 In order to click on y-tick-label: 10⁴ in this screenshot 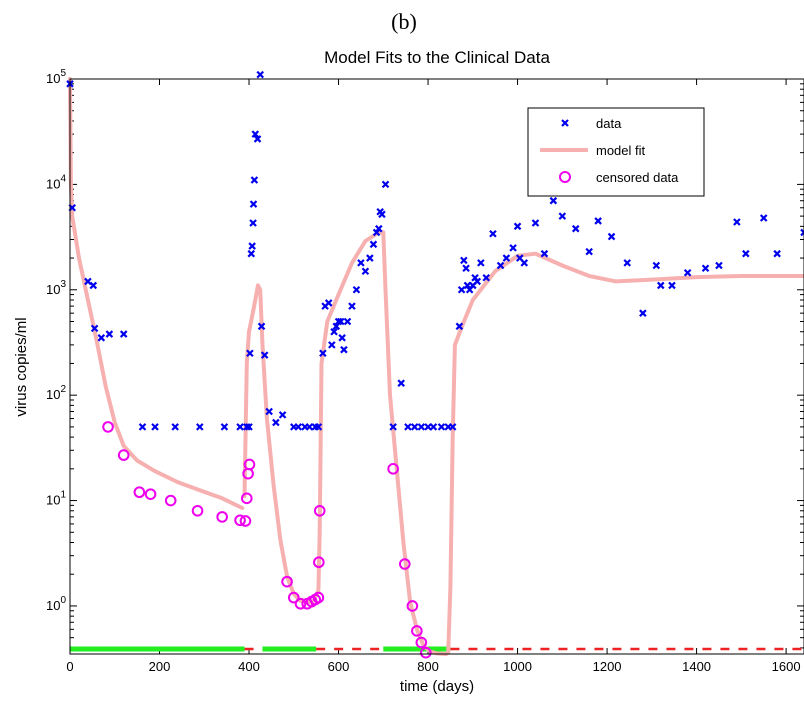, I will do `click(56, 182)`.